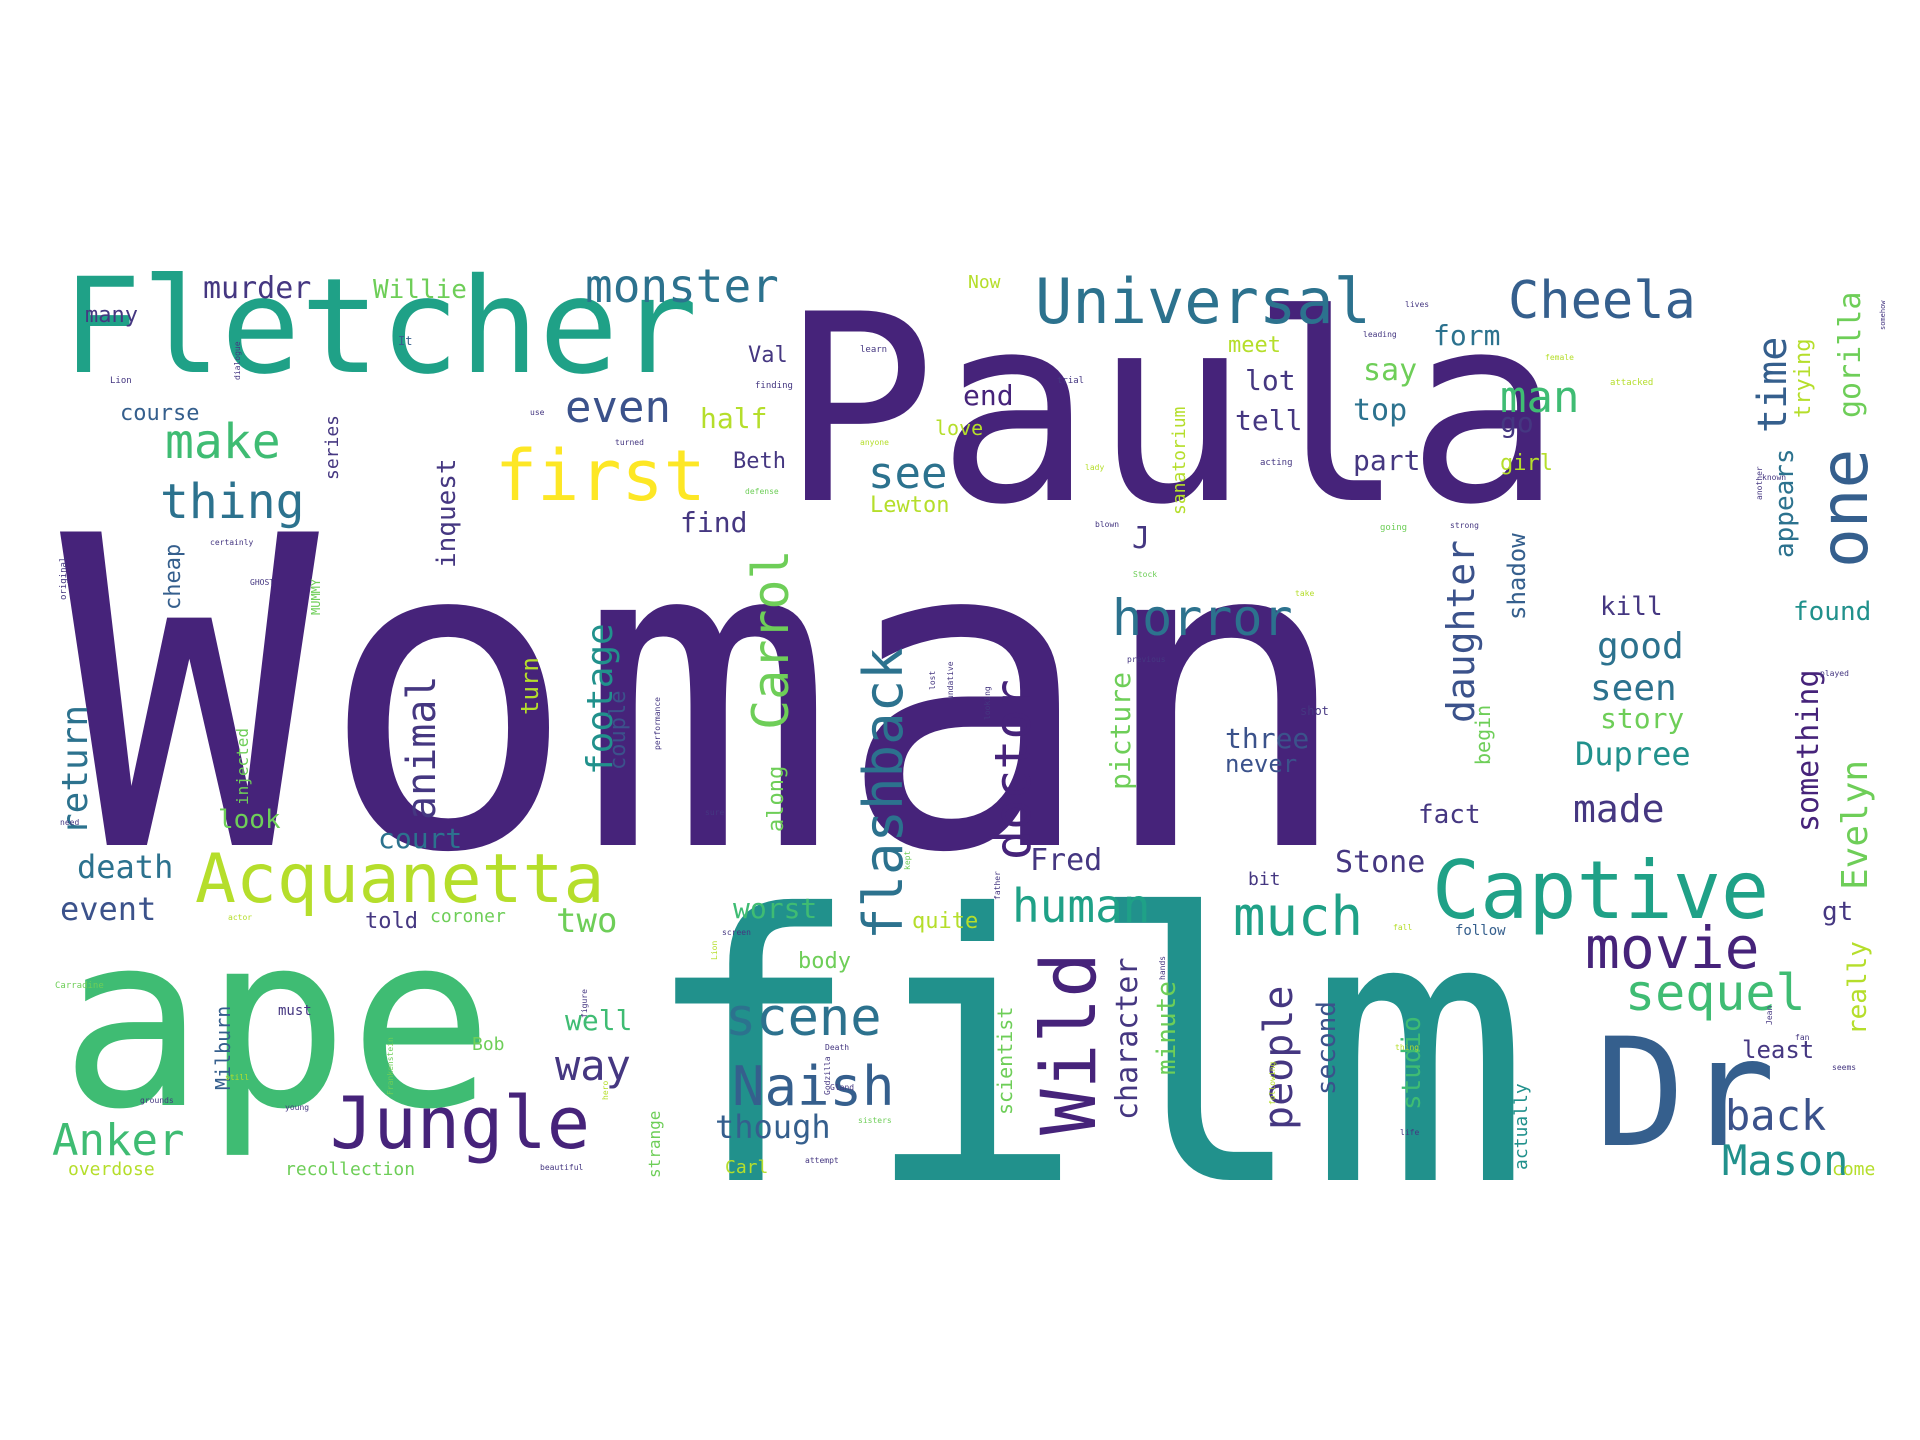 The height and width of the screenshot is (1440, 1920). I want to click on word-109-strange: strange, so click(654, 1144).